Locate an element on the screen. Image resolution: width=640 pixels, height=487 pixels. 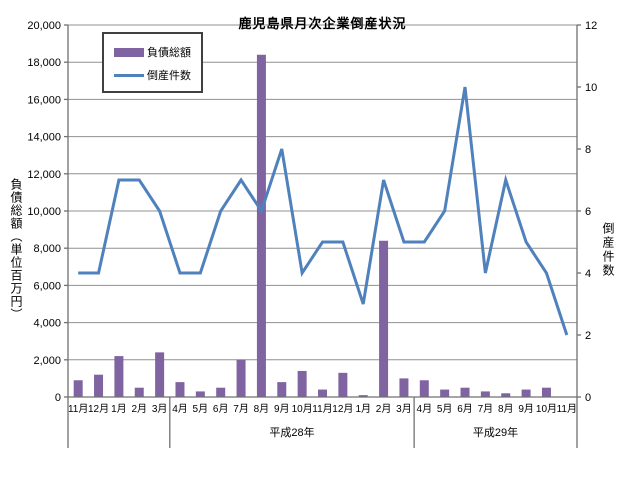
bar-3月-16 is located at coordinates (404, 387).